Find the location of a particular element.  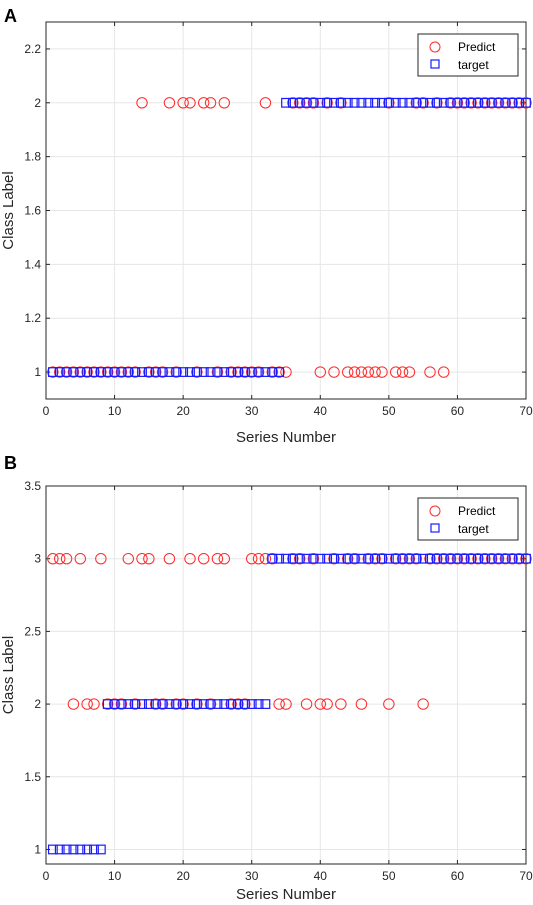

y-tick-label: 1 is located at coordinates (37, 849).